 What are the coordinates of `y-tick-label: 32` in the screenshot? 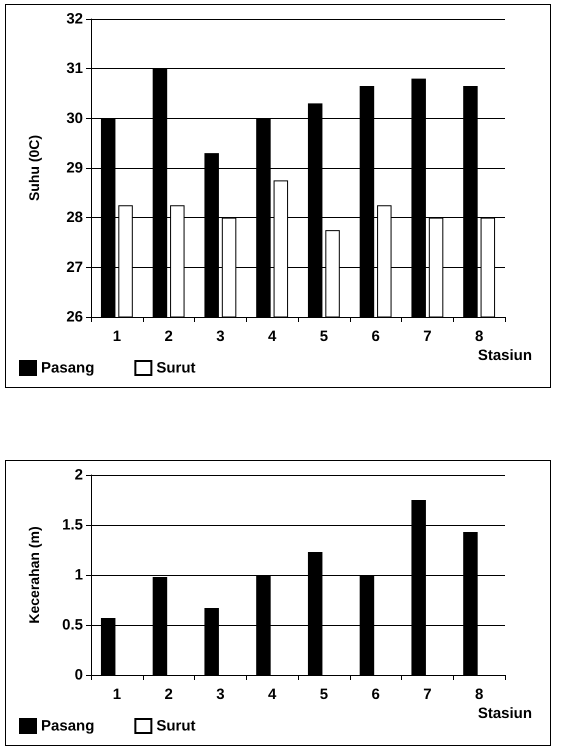 It's located at (74, 19).